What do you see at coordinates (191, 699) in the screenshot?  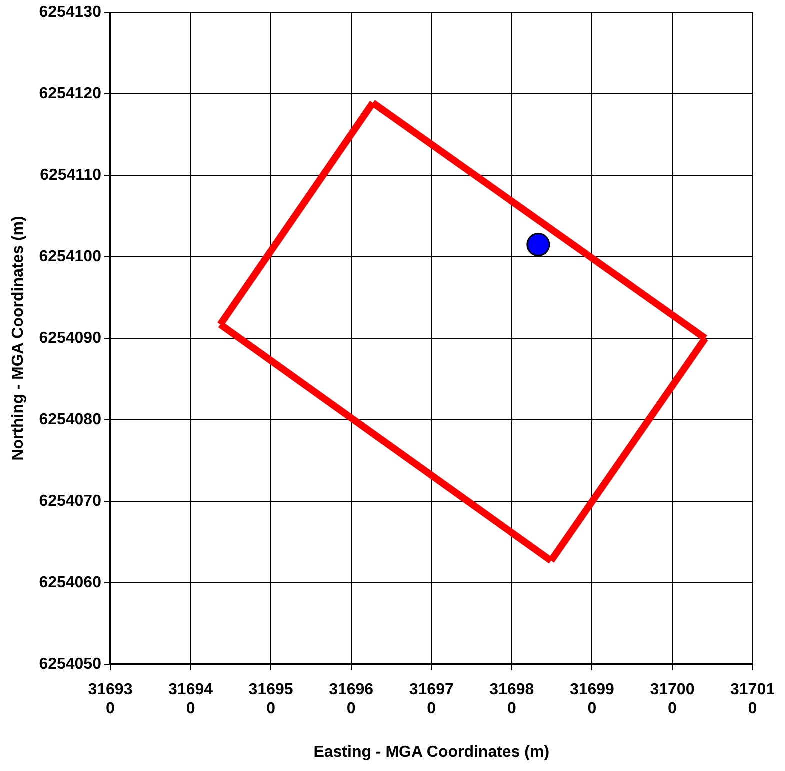 I see `x-tick-label: 31694 0` at bounding box center [191, 699].